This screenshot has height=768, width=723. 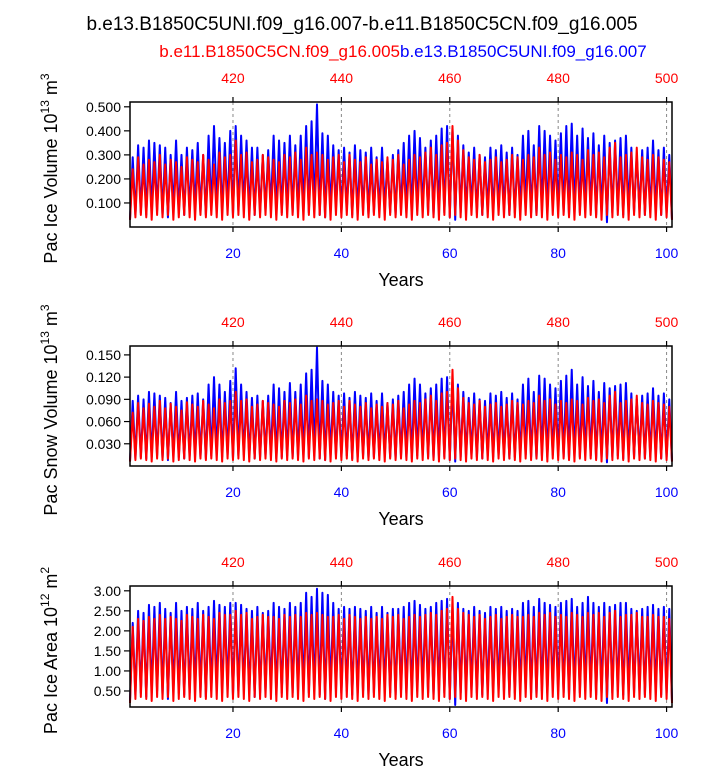 What do you see at coordinates (103, 203) in the screenshot?
I see `y-tick-label: 0.100` at bounding box center [103, 203].